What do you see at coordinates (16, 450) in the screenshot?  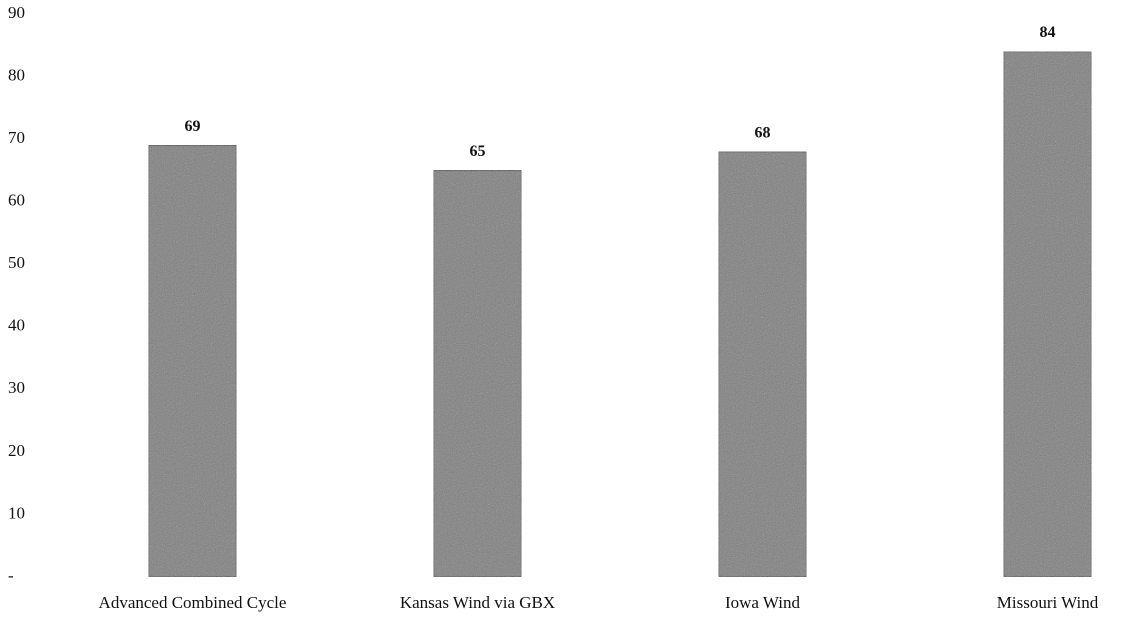 I see `y-tick-label: 20` at bounding box center [16, 450].